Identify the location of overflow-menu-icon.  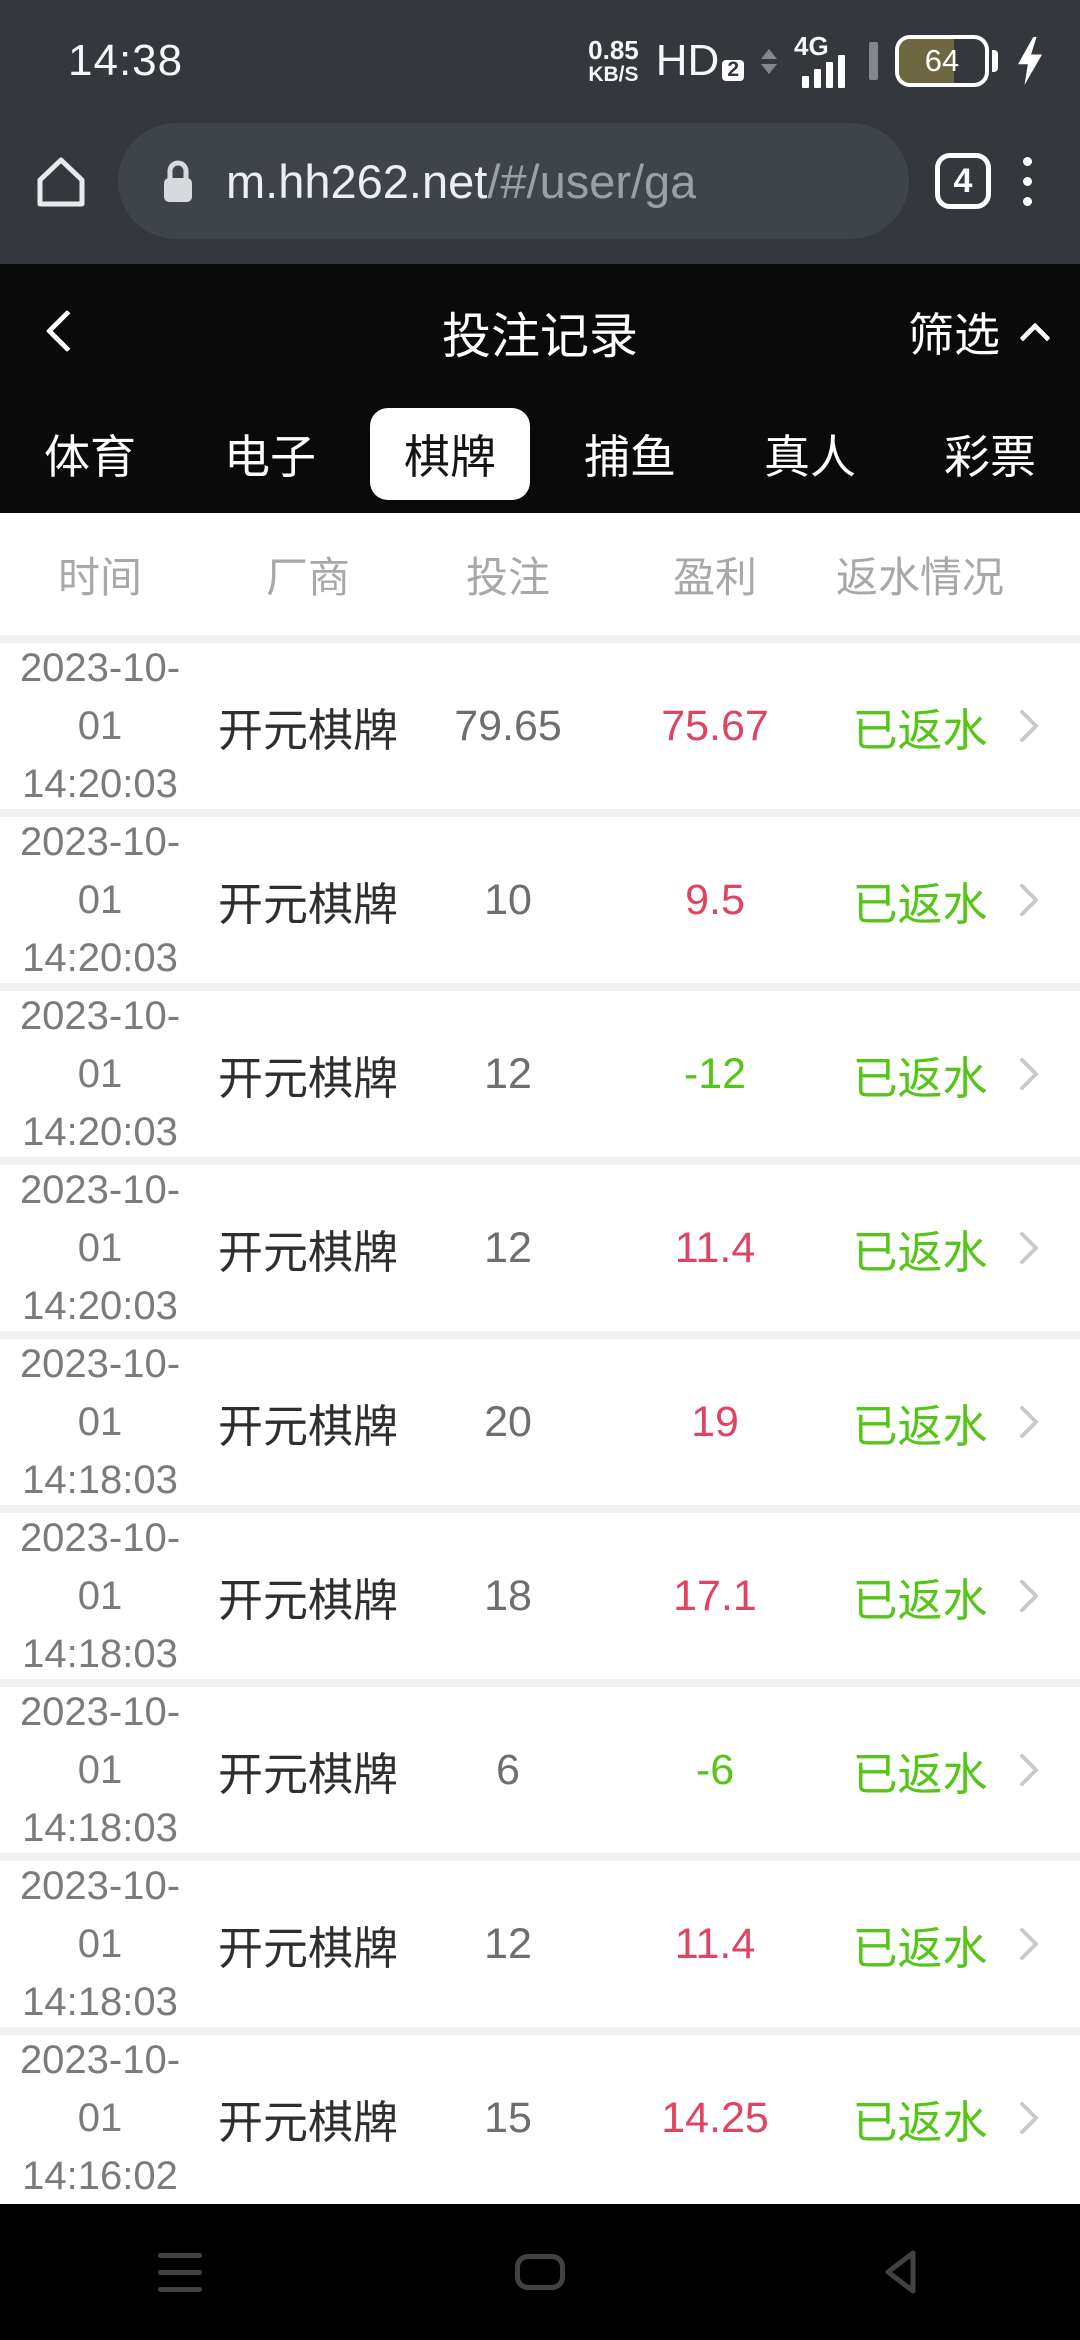
(1027, 181).